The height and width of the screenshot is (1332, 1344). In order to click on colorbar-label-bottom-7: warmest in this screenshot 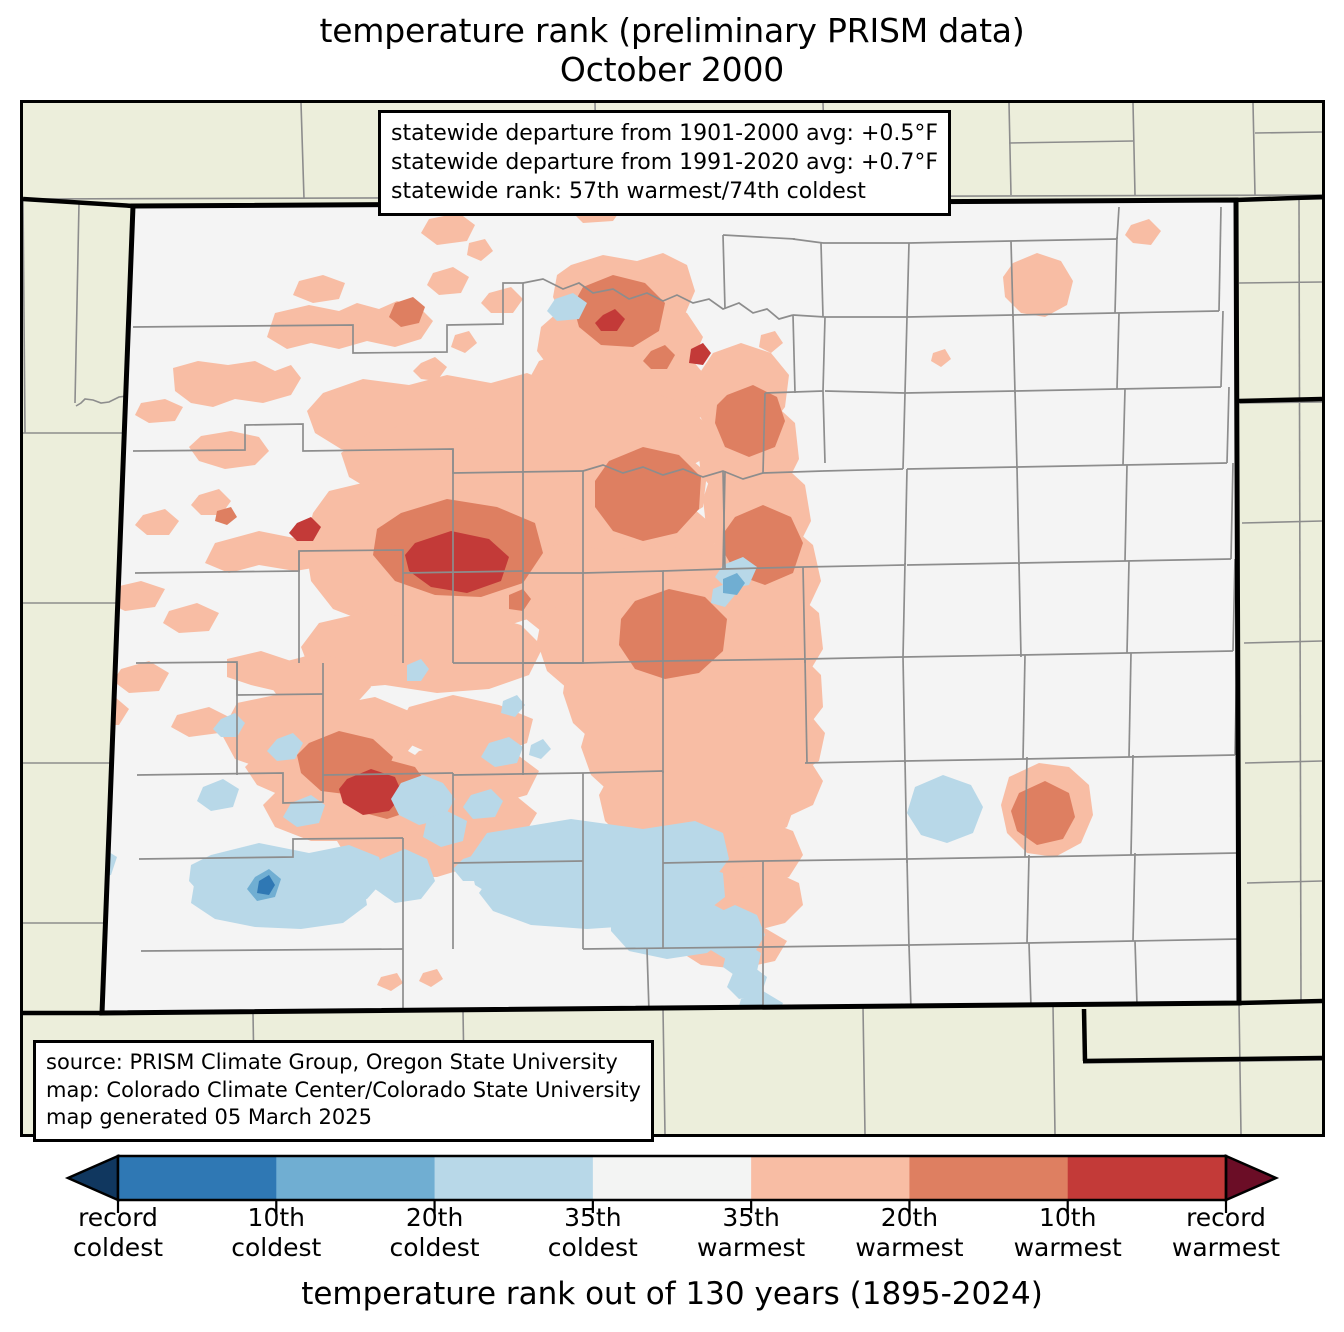, I will do `click(1226, 1247)`.